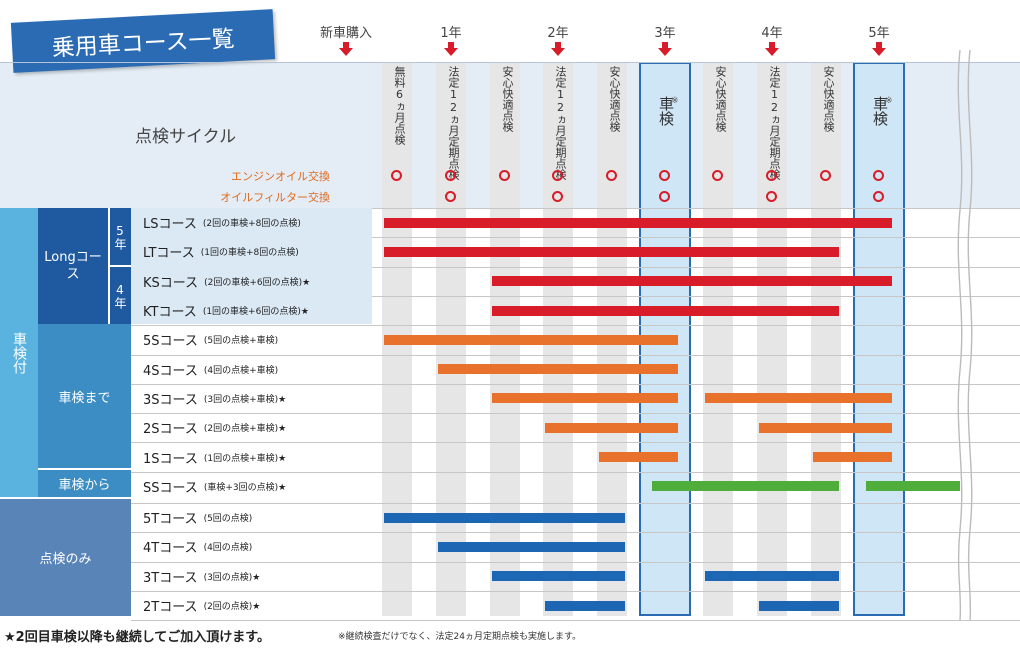  Describe the element at coordinates (169, 254) in the screenshot. I see `course-name: LTコース` at that location.